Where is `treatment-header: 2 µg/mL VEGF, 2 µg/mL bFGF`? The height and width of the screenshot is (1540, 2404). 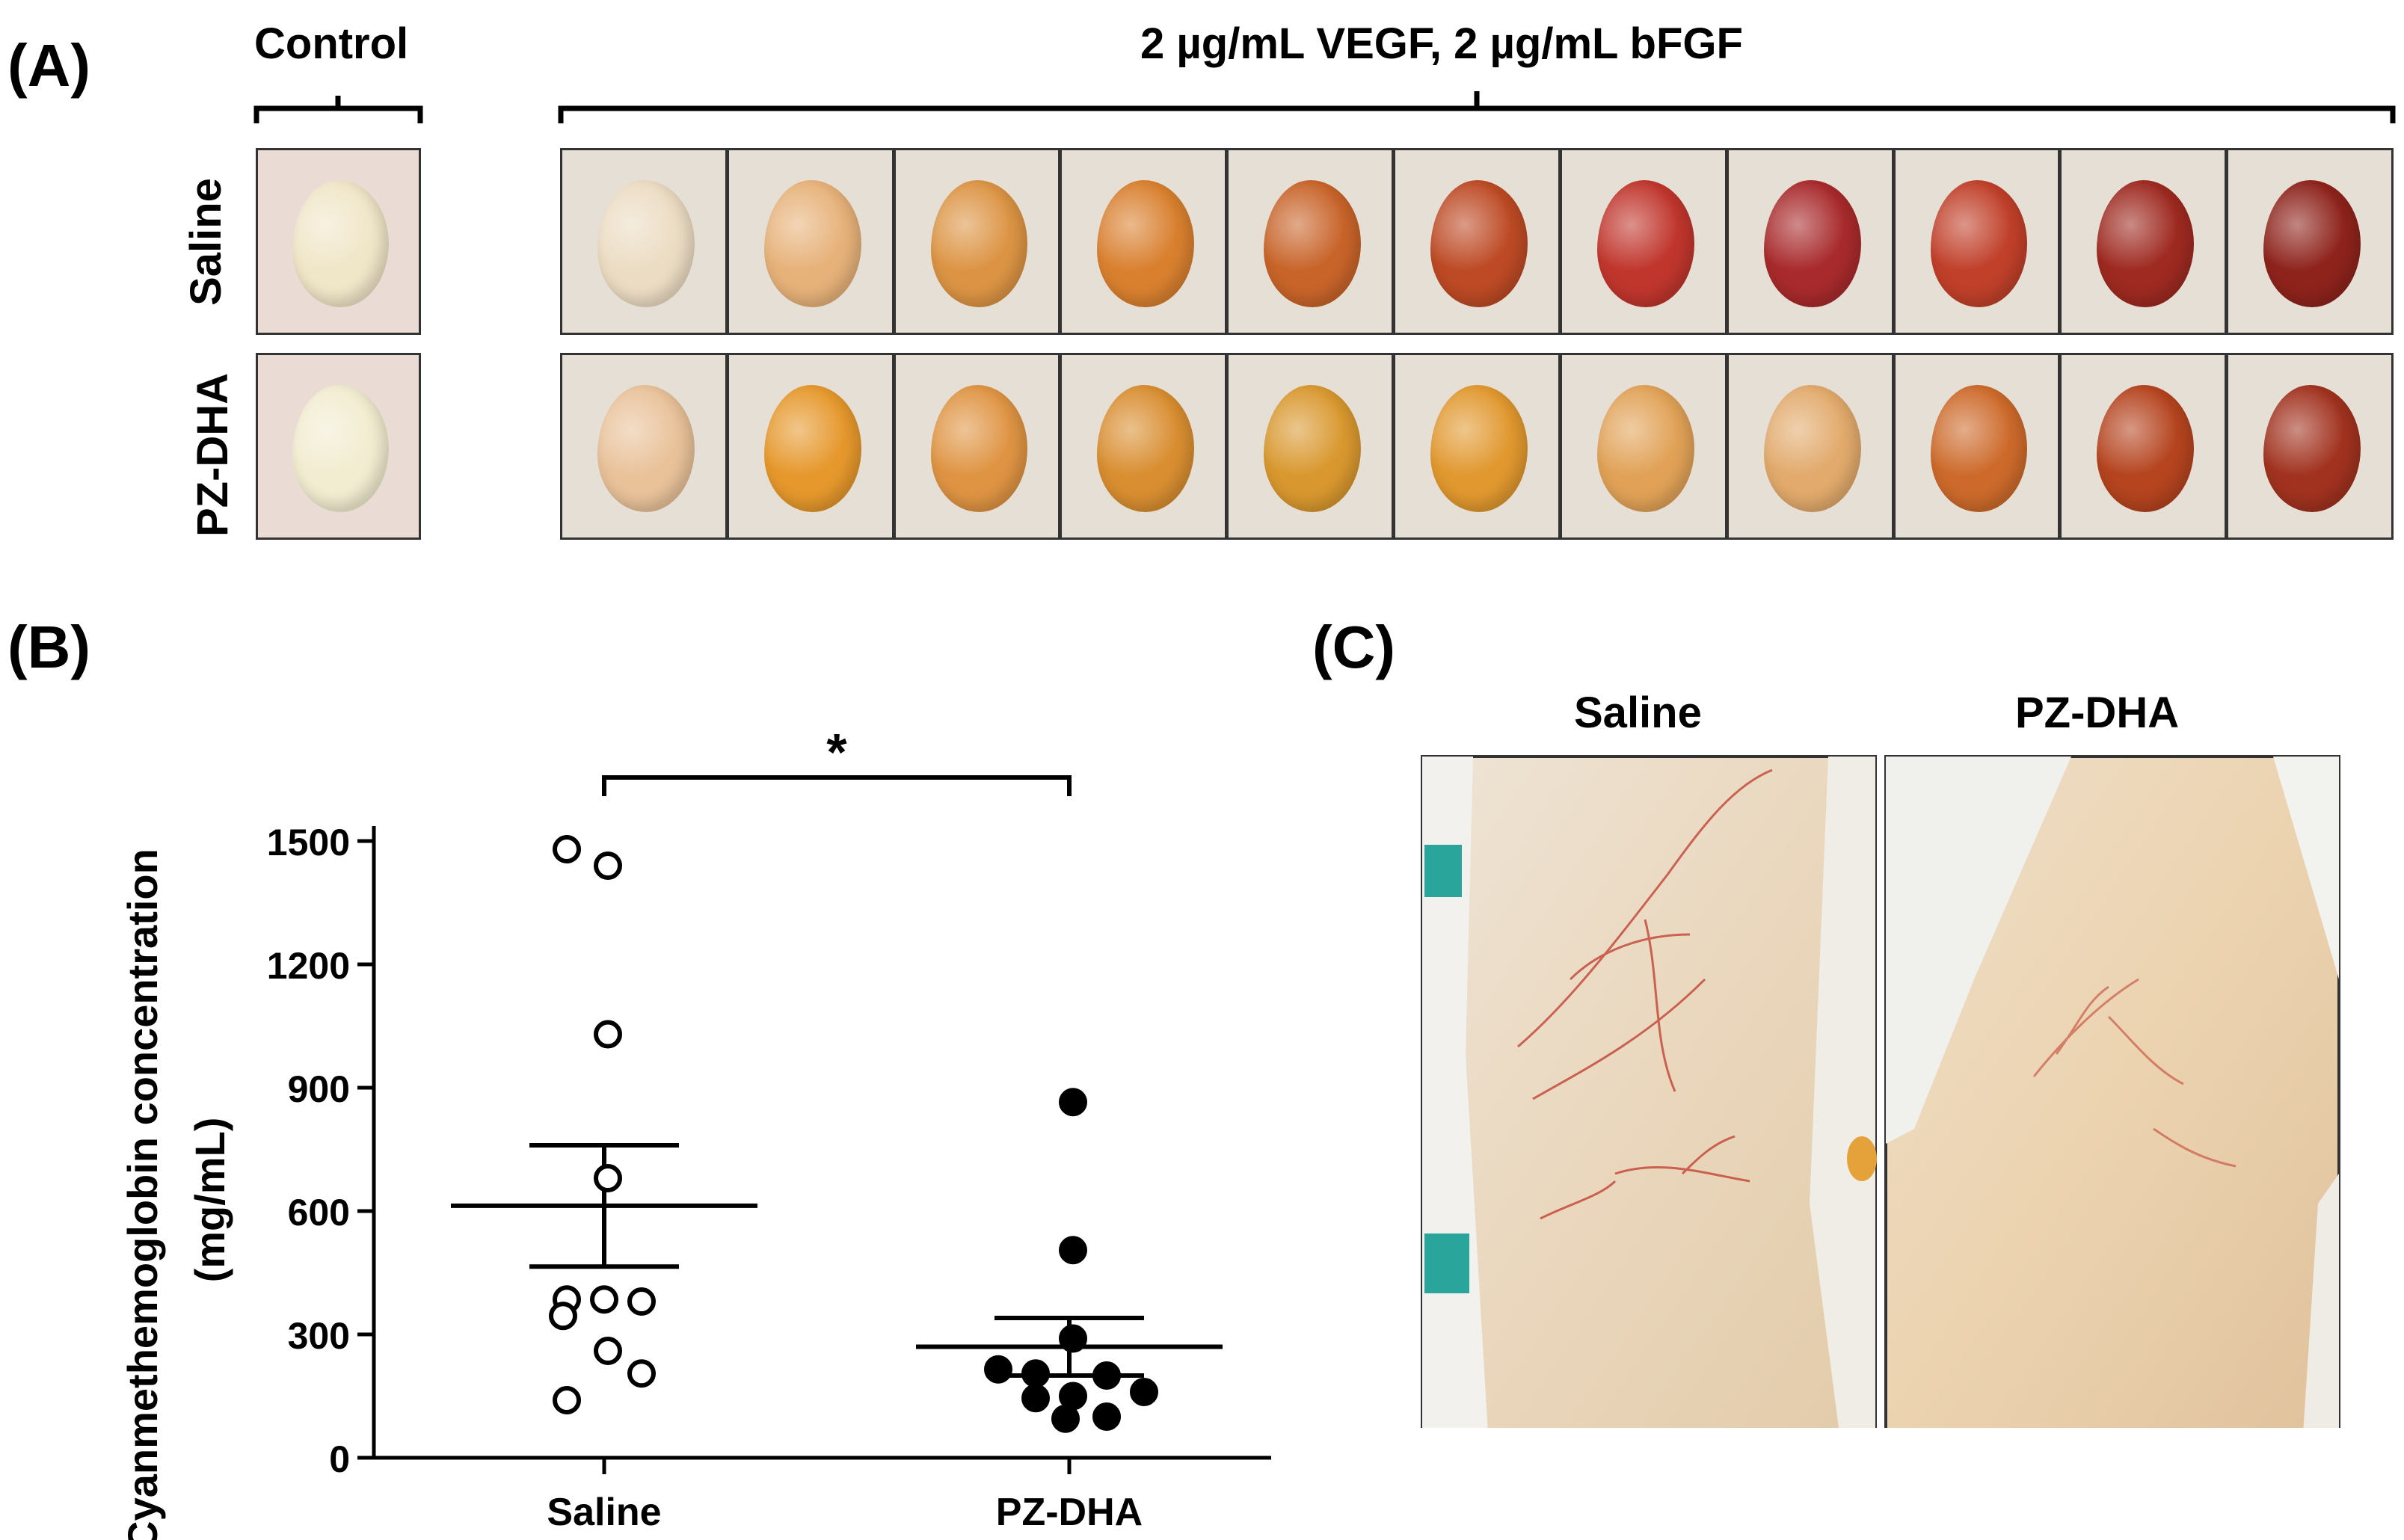
treatment-header: 2 µg/mL VEGF, 2 µg/mL bFGF is located at coordinates (1441, 43).